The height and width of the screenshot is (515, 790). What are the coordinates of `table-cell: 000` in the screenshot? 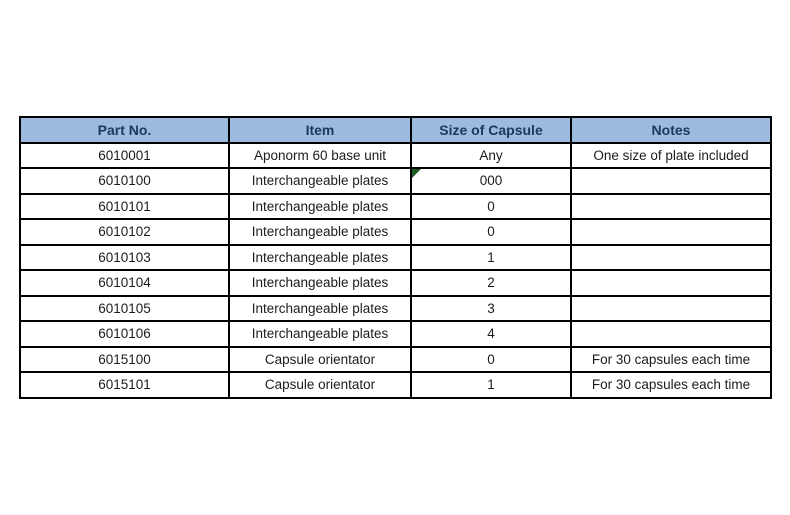 It's located at (491, 181).